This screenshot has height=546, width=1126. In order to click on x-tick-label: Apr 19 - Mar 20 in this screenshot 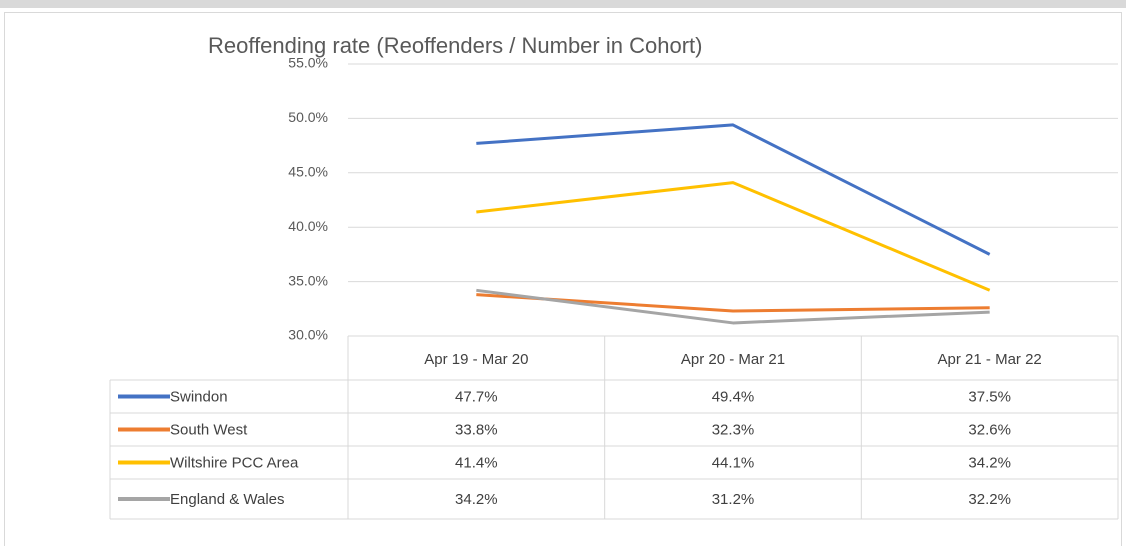, I will do `click(476, 359)`.